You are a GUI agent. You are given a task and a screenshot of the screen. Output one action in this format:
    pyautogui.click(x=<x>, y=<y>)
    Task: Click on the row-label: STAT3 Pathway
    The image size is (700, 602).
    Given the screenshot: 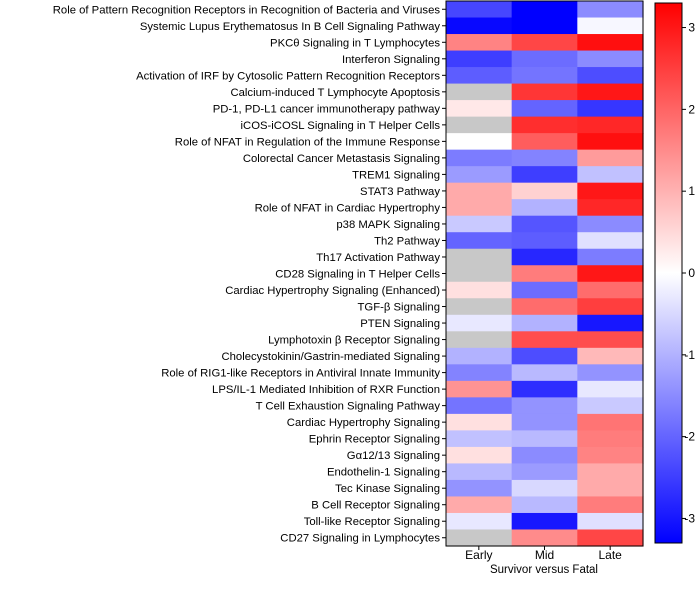 What is the action you would take?
    pyautogui.click(x=400, y=192)
    